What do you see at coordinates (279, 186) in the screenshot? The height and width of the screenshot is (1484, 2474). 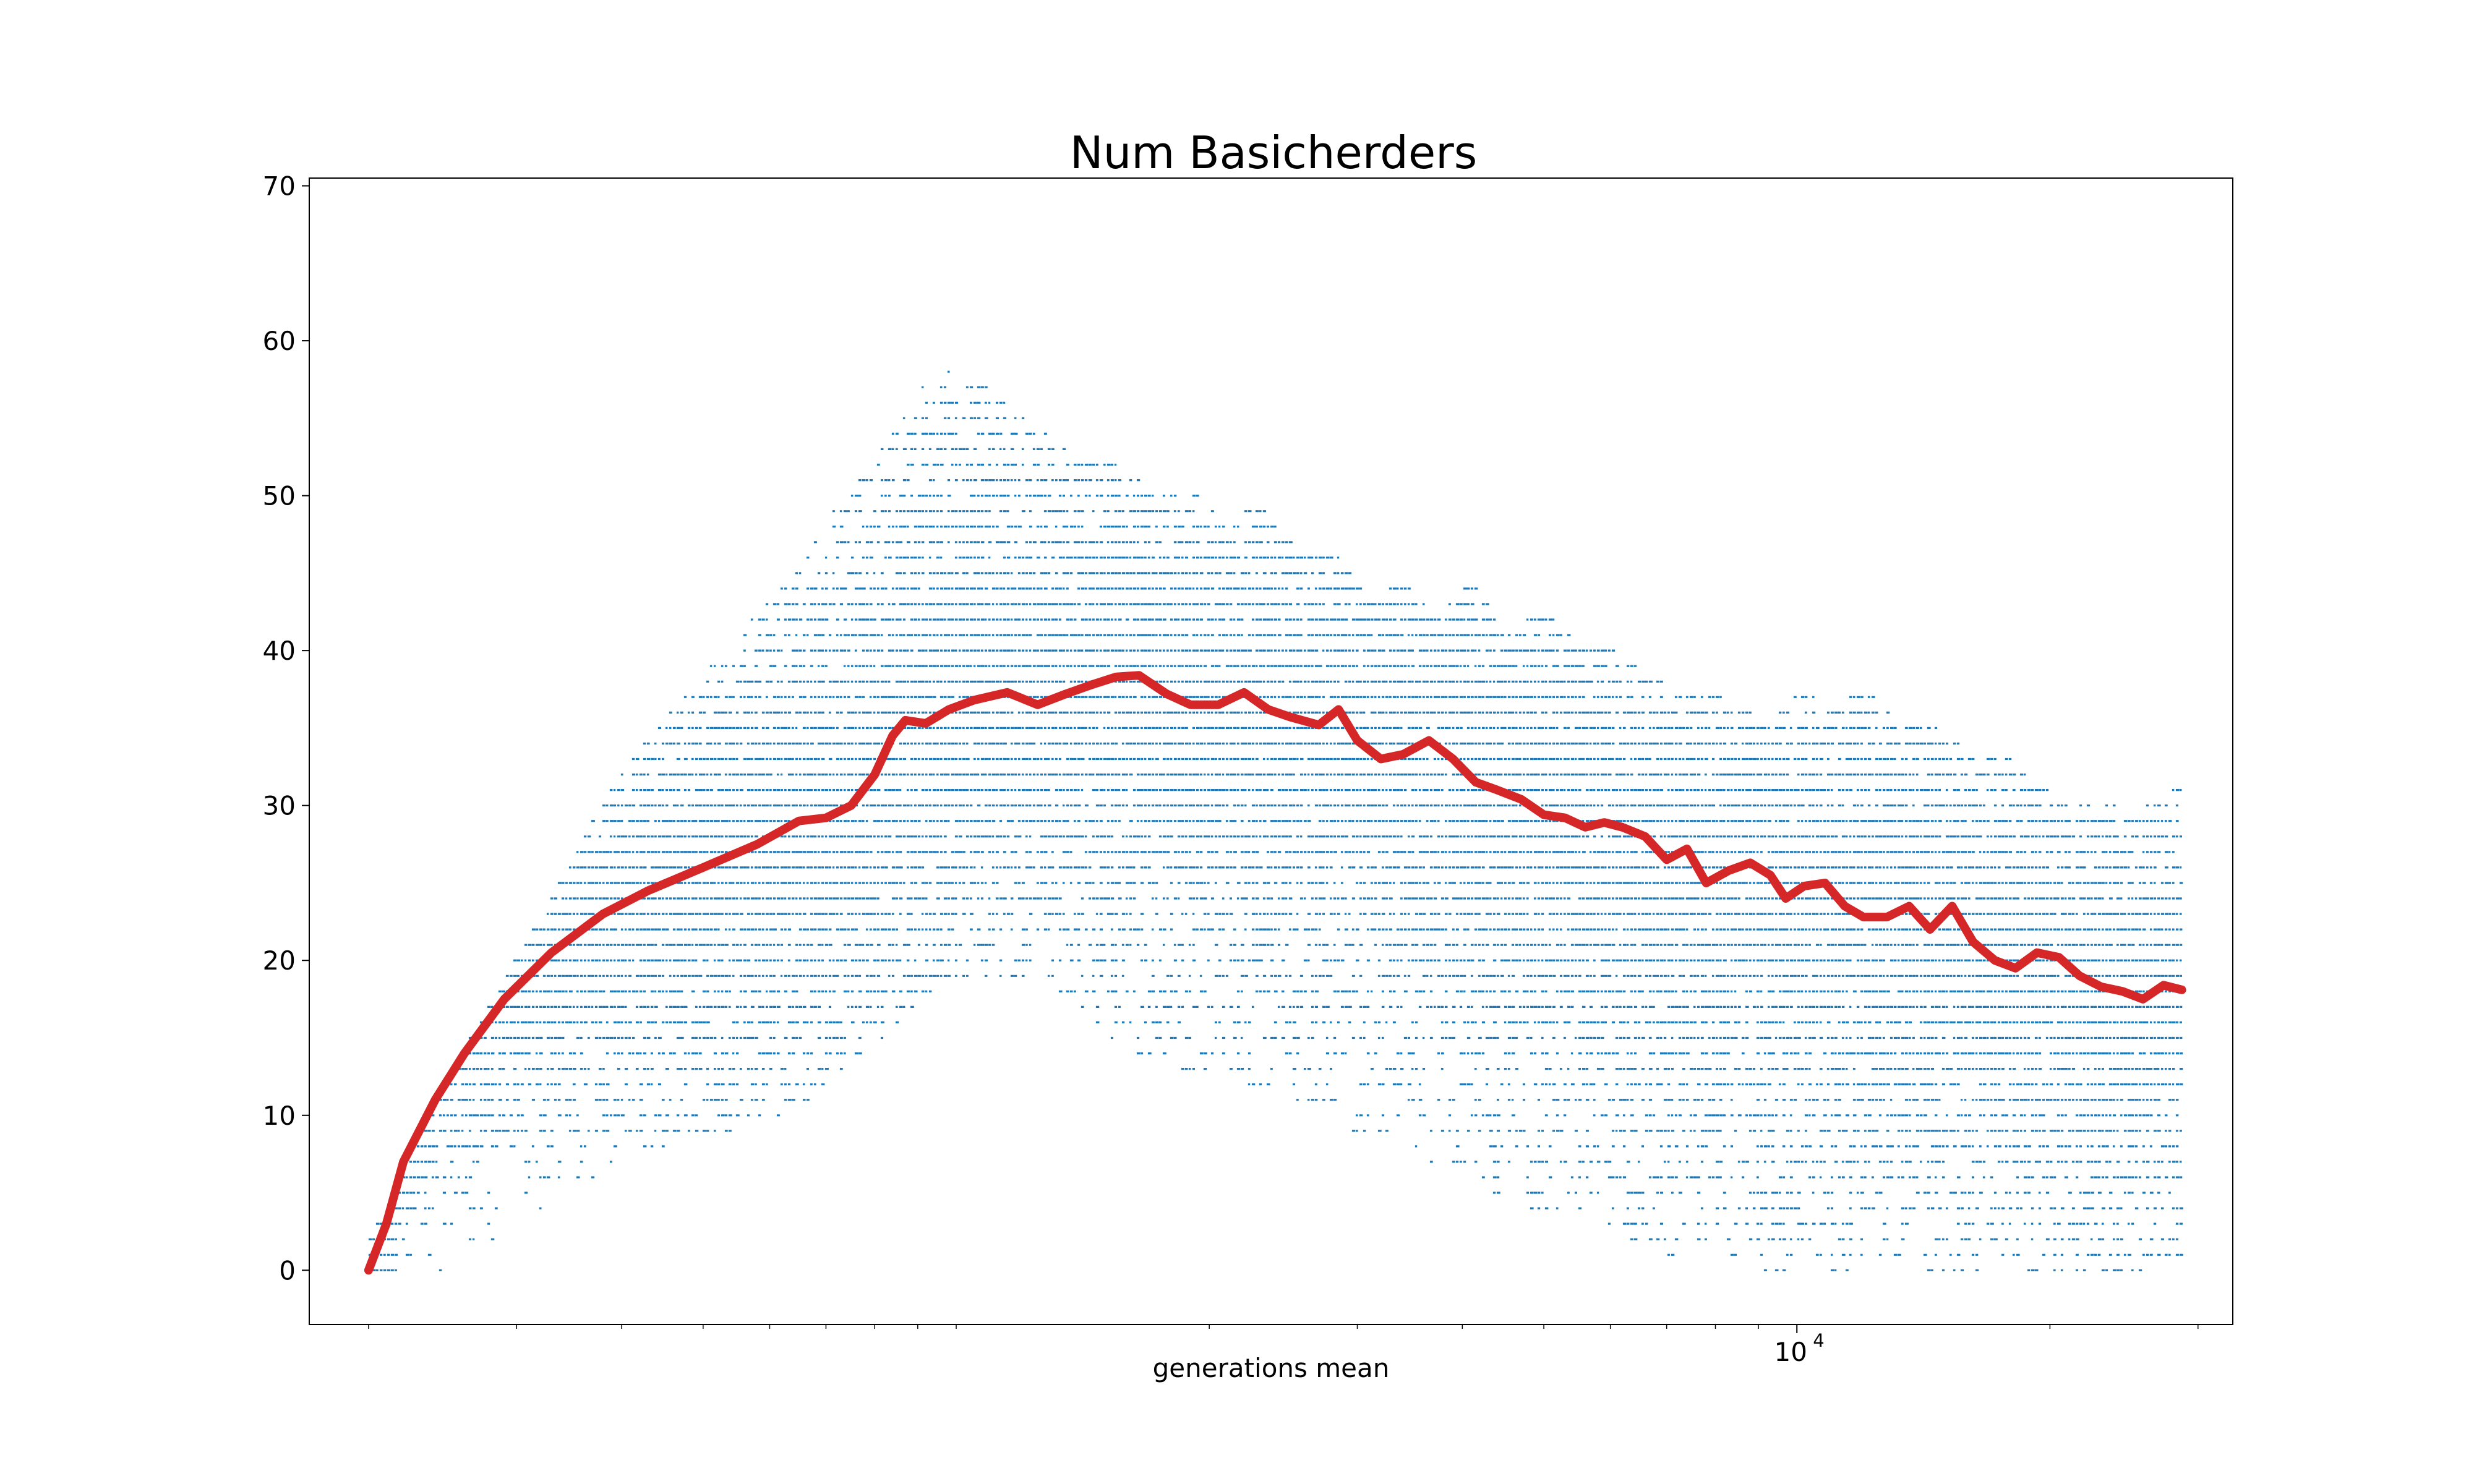 I see `y-tick-label: 70` at bounding box center [279, 186].